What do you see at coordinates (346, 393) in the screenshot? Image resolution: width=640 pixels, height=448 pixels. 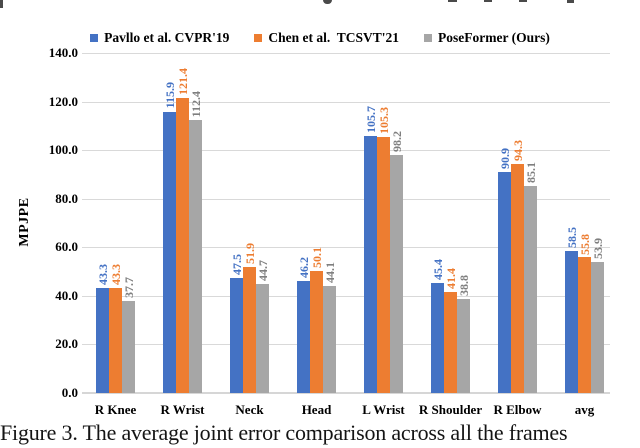 I see `x-axis-line` at bounding box center [346, 393].